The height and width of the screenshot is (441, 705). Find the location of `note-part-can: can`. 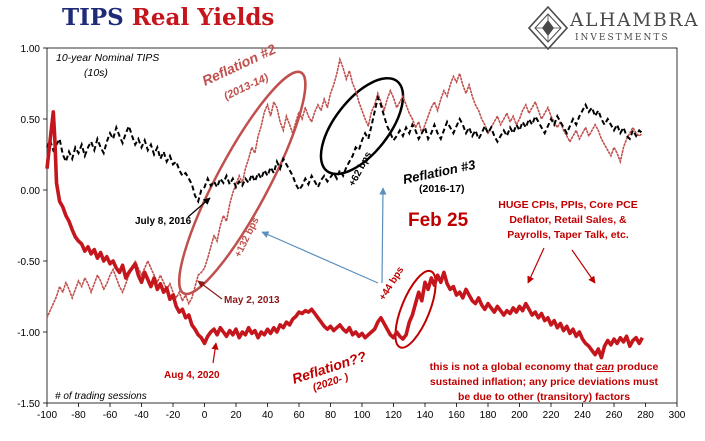

note-part-can: can is located at coordinates (605, 367).